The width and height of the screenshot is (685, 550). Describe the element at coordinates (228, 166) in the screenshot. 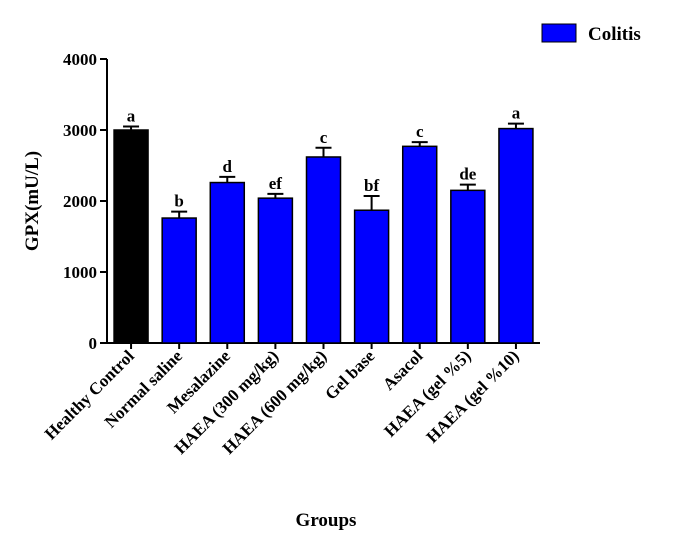

I see `annotation: d` at that location.